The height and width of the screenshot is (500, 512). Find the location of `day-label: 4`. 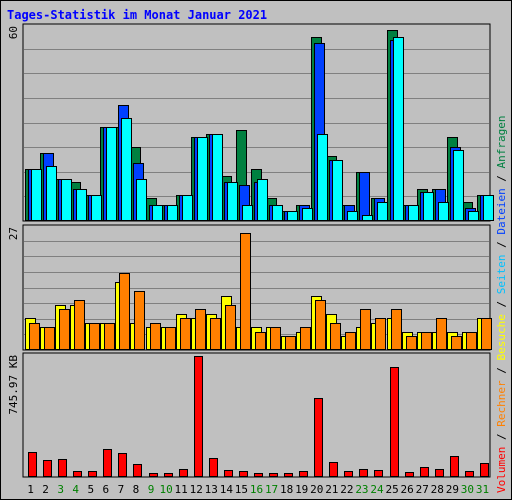

day-label: 4 is located at coordinates (75, 489).